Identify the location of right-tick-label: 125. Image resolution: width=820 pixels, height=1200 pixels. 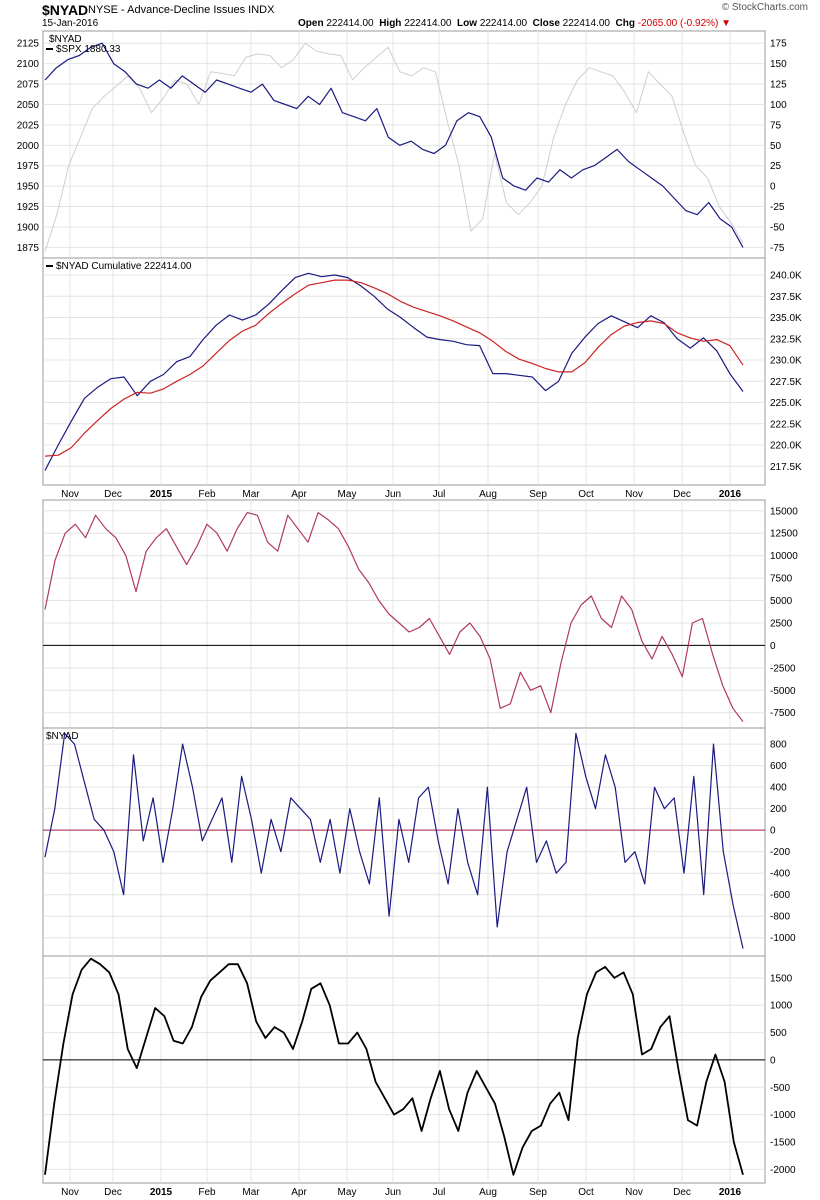
(778, 85).